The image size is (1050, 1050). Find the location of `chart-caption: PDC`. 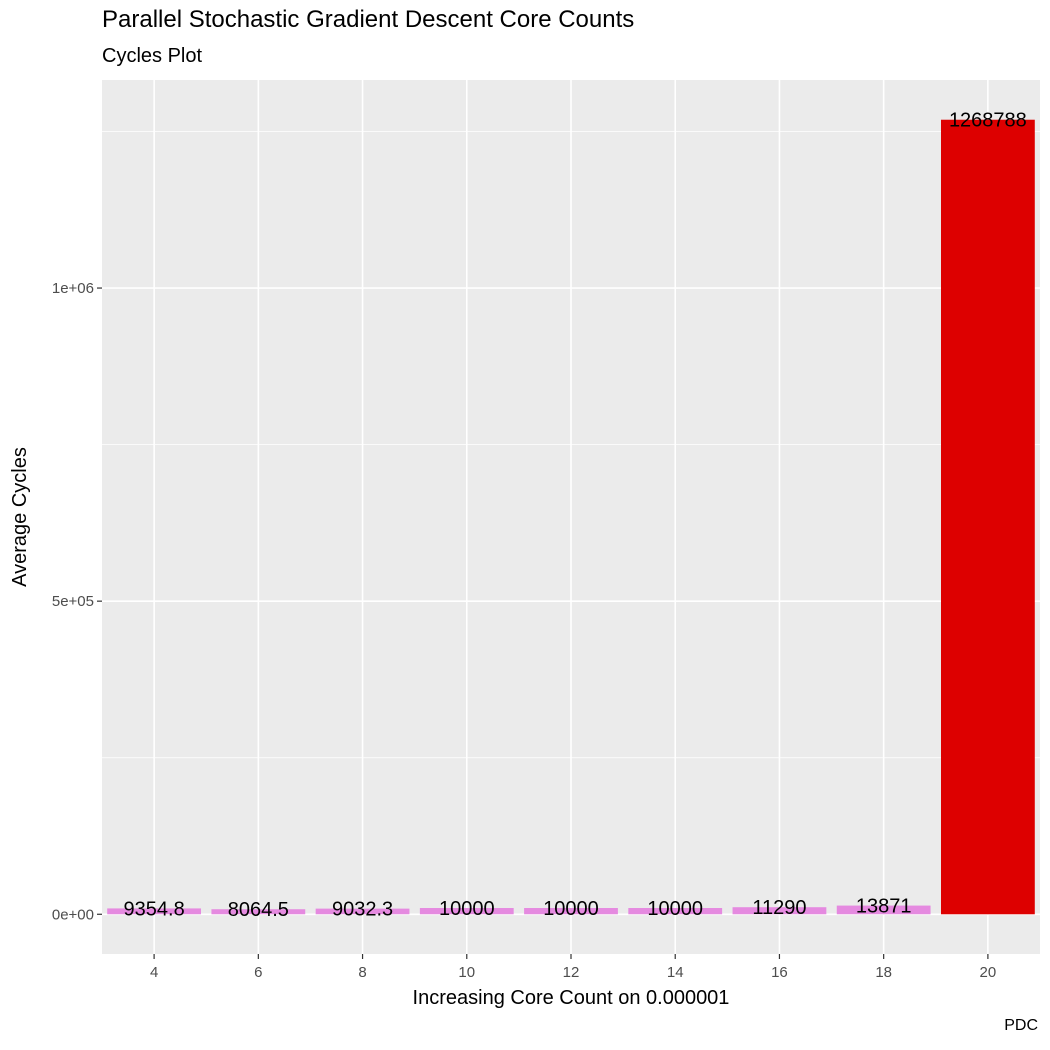

chart-caption: PDC is located at coordinates (1021, 1025).